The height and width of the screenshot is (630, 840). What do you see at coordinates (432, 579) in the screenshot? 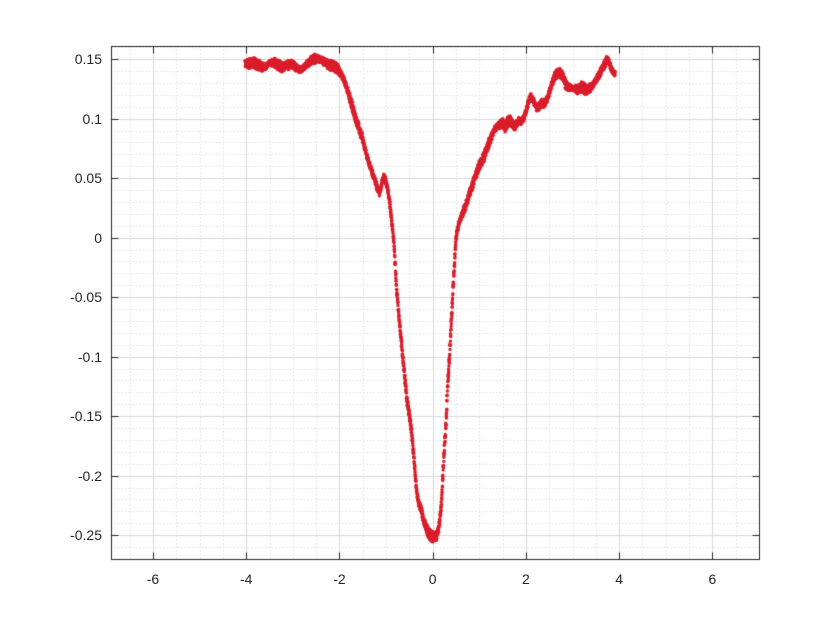
I see `x-tick-label: 0` at bounding box center [432, 579].